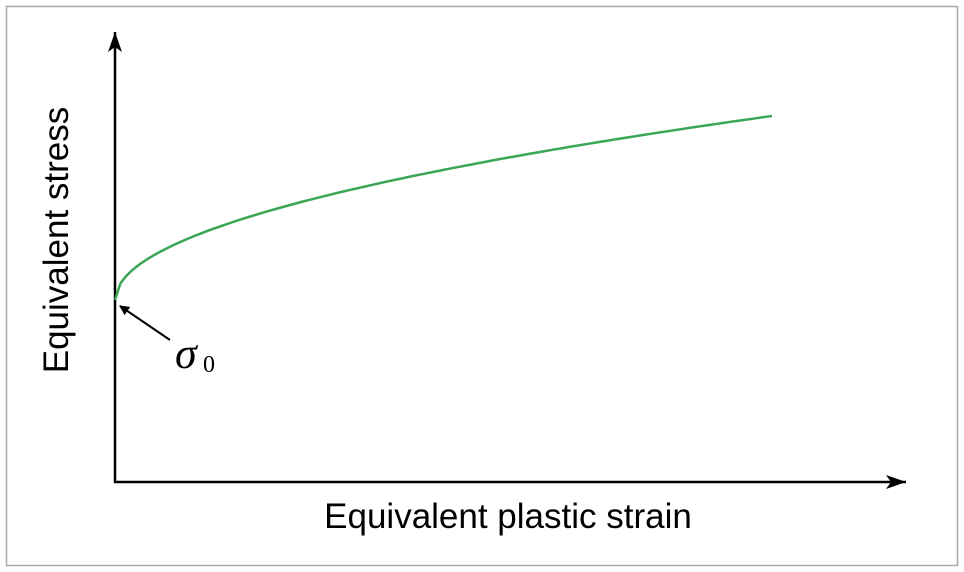  What do you see at coordinates (508, 516) in the screenshot?
I see `x-axis-label: Equivalent plastic strain` at bounding box center [508, 516].